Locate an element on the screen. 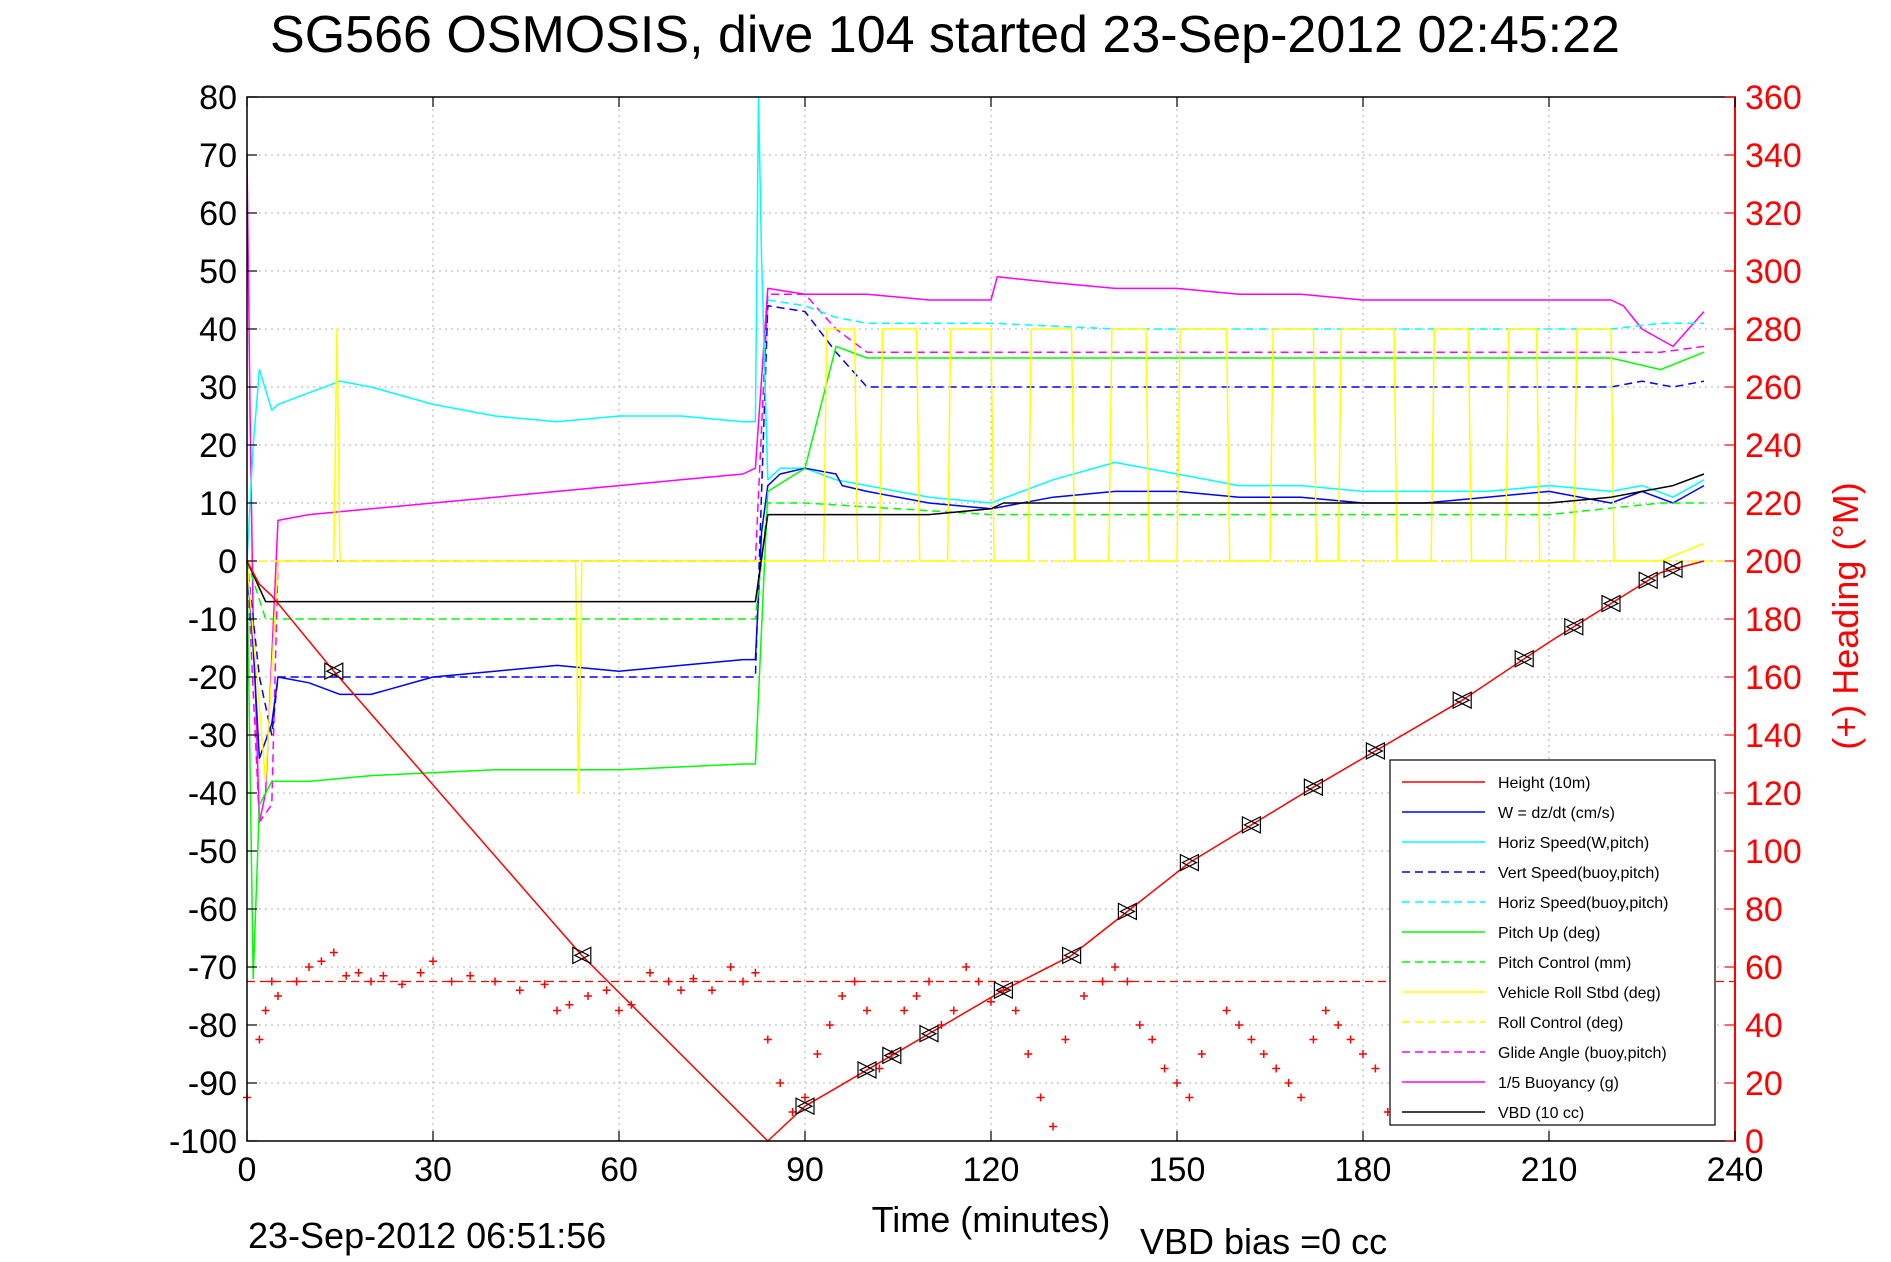 Image resolution: width=1891 pixels, height=1262 pixels. y2-axis-label: (+) Heading (°M) is located at coordinates (1845, 615).